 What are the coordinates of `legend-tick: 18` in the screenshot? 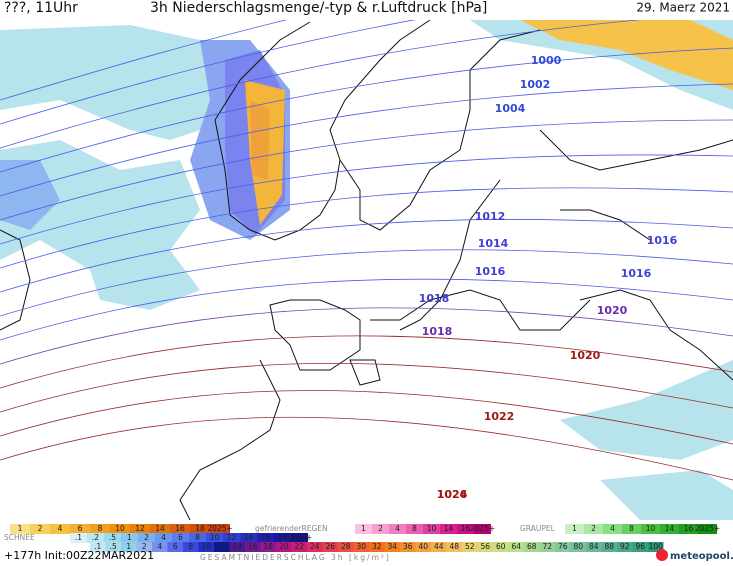 It's located at (268, 546).